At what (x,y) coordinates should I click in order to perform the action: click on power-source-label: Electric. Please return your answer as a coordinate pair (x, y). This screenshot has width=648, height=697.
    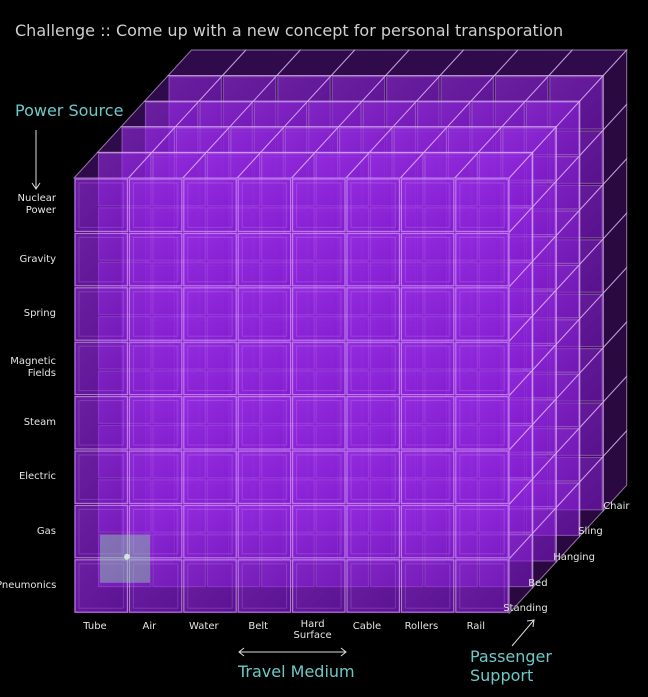
    Looking at the image, I should click on (37, 477).